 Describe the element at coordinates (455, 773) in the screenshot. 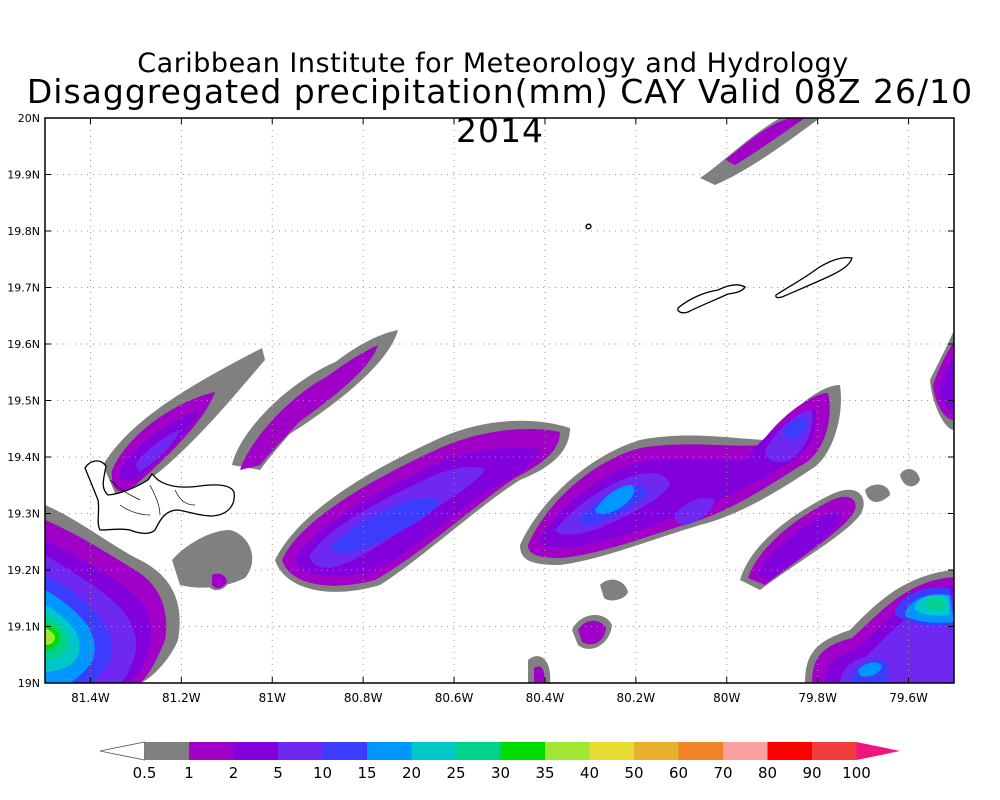

I see `legend-label: 25` at that location.